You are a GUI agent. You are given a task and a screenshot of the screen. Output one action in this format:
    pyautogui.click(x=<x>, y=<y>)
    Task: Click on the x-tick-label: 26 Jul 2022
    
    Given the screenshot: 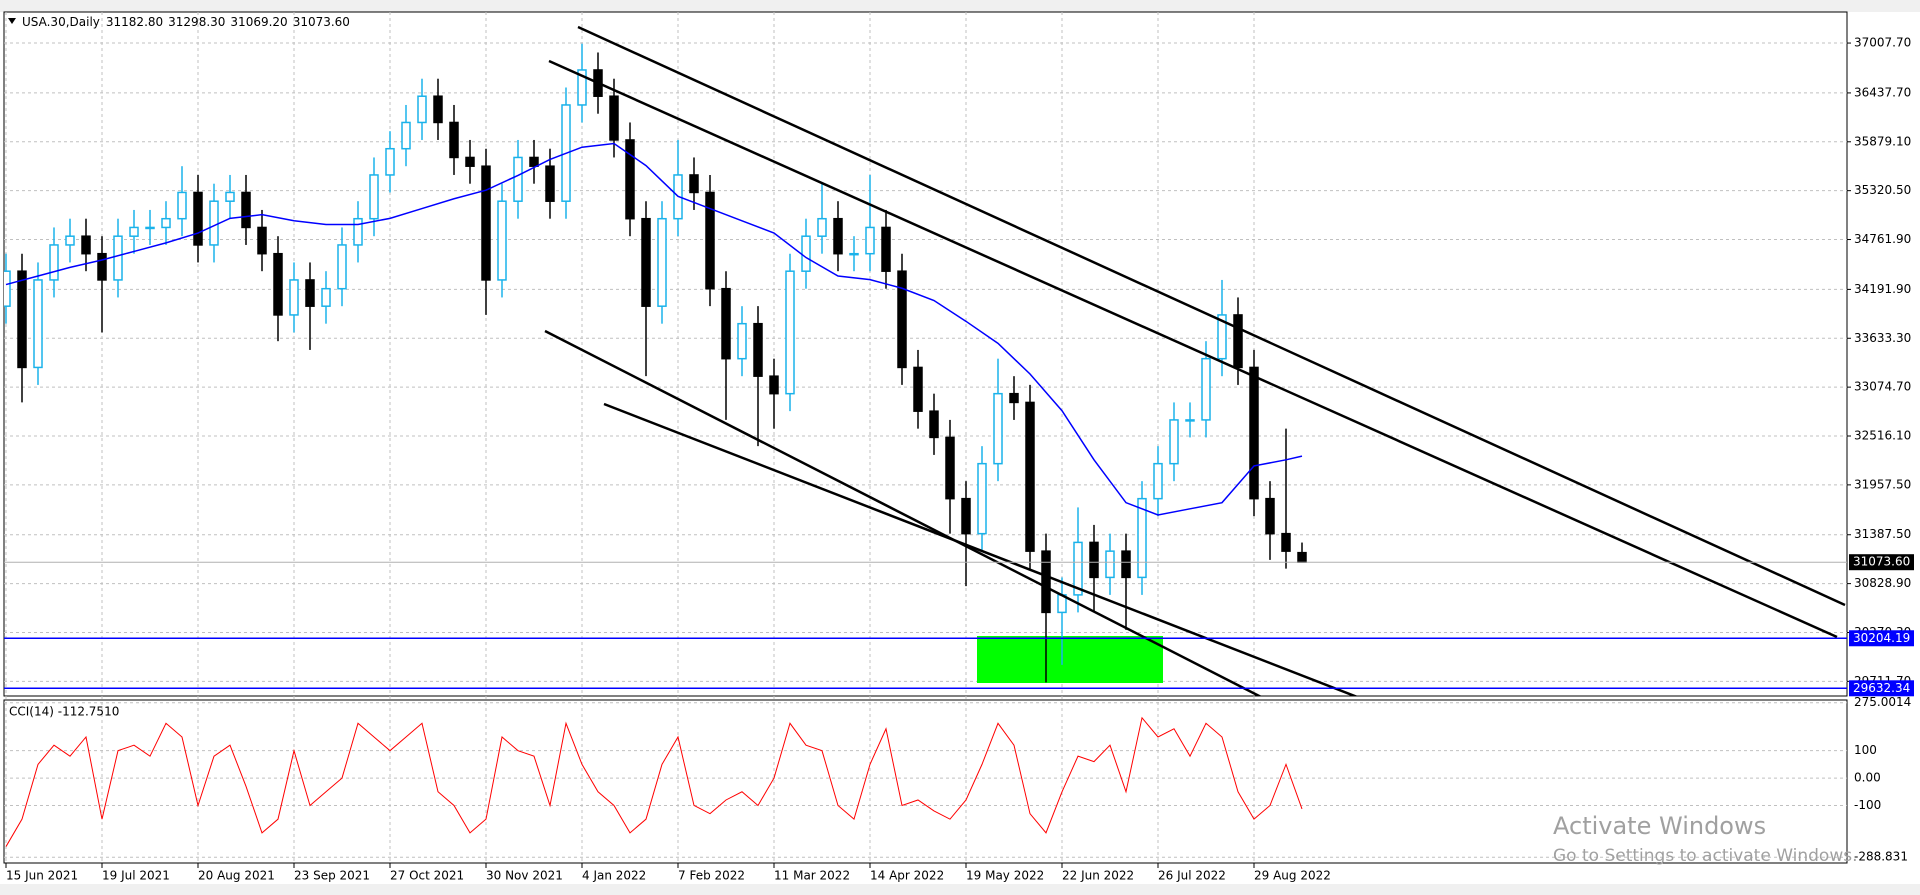 What is the action you would take?
    pyautogui.click(x=1192, y=876)
    